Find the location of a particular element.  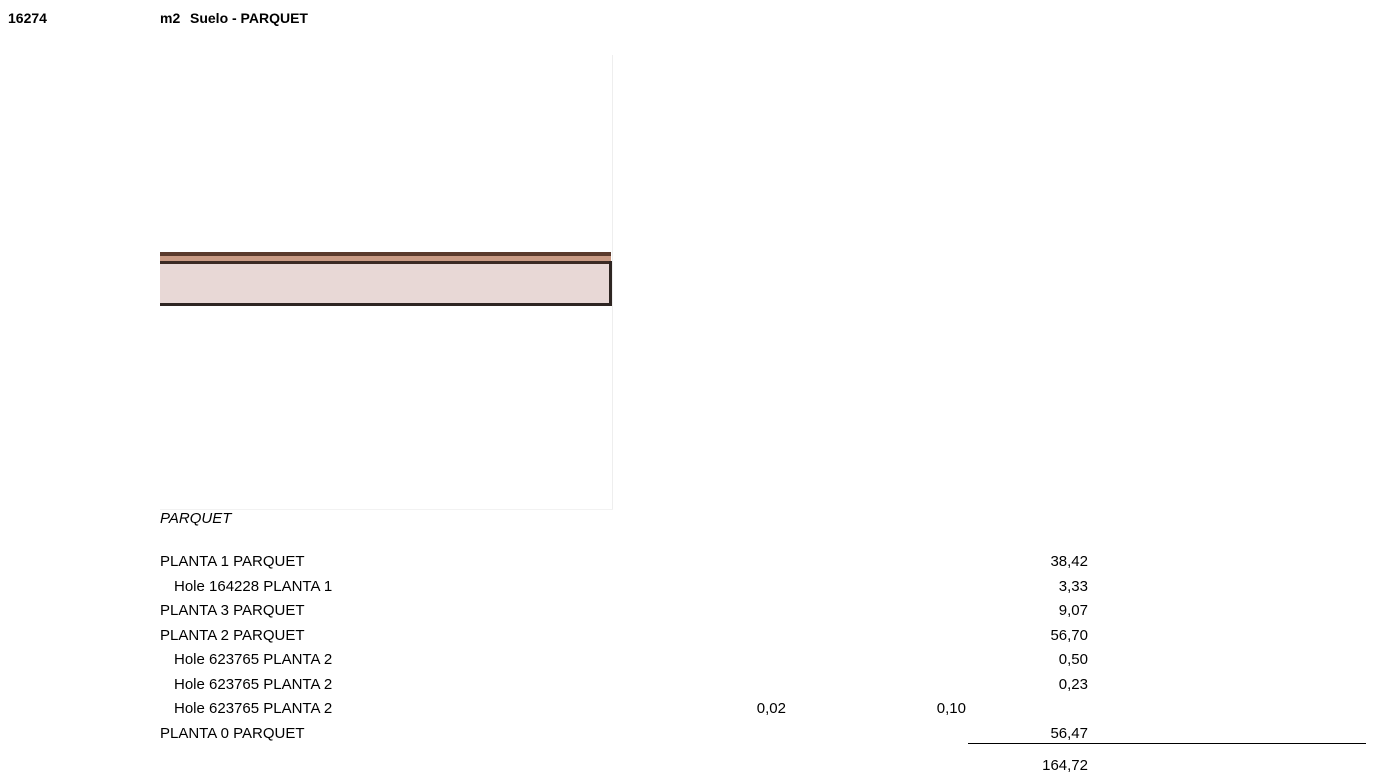

total: 164,72 is located at coordinates (1065, 765).